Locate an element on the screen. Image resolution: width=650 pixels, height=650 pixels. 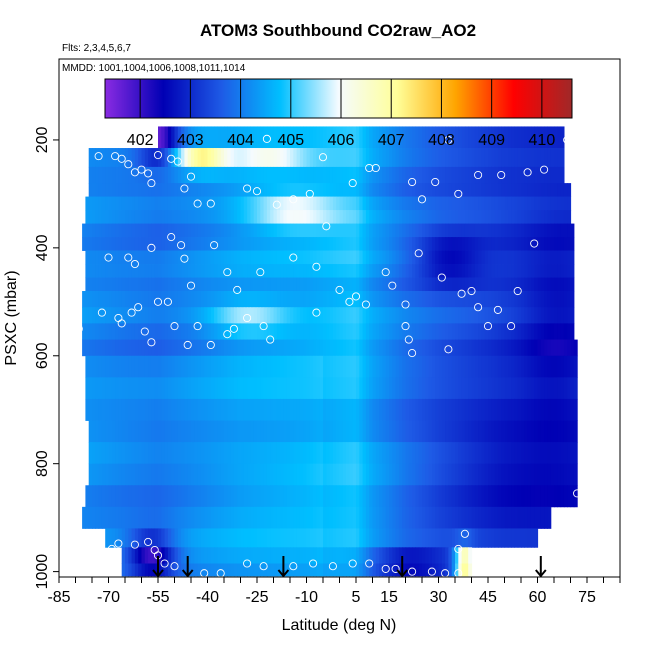
colorbar-tick-label: 402 is located at coordinates (140, 140).